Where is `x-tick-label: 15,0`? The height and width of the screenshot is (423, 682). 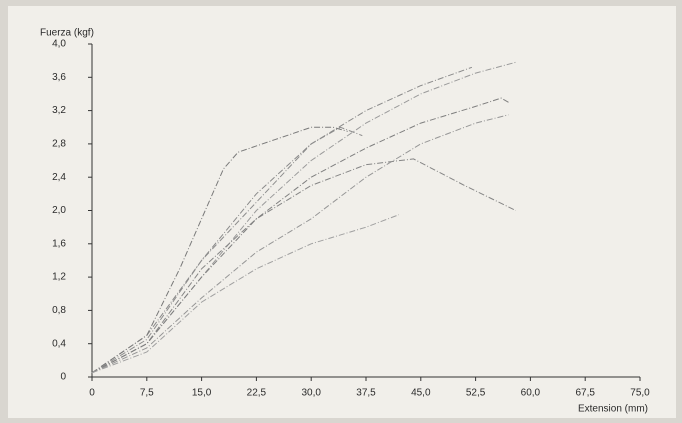
x-tick-label: 15,0 is located at coordinates (202, 393).